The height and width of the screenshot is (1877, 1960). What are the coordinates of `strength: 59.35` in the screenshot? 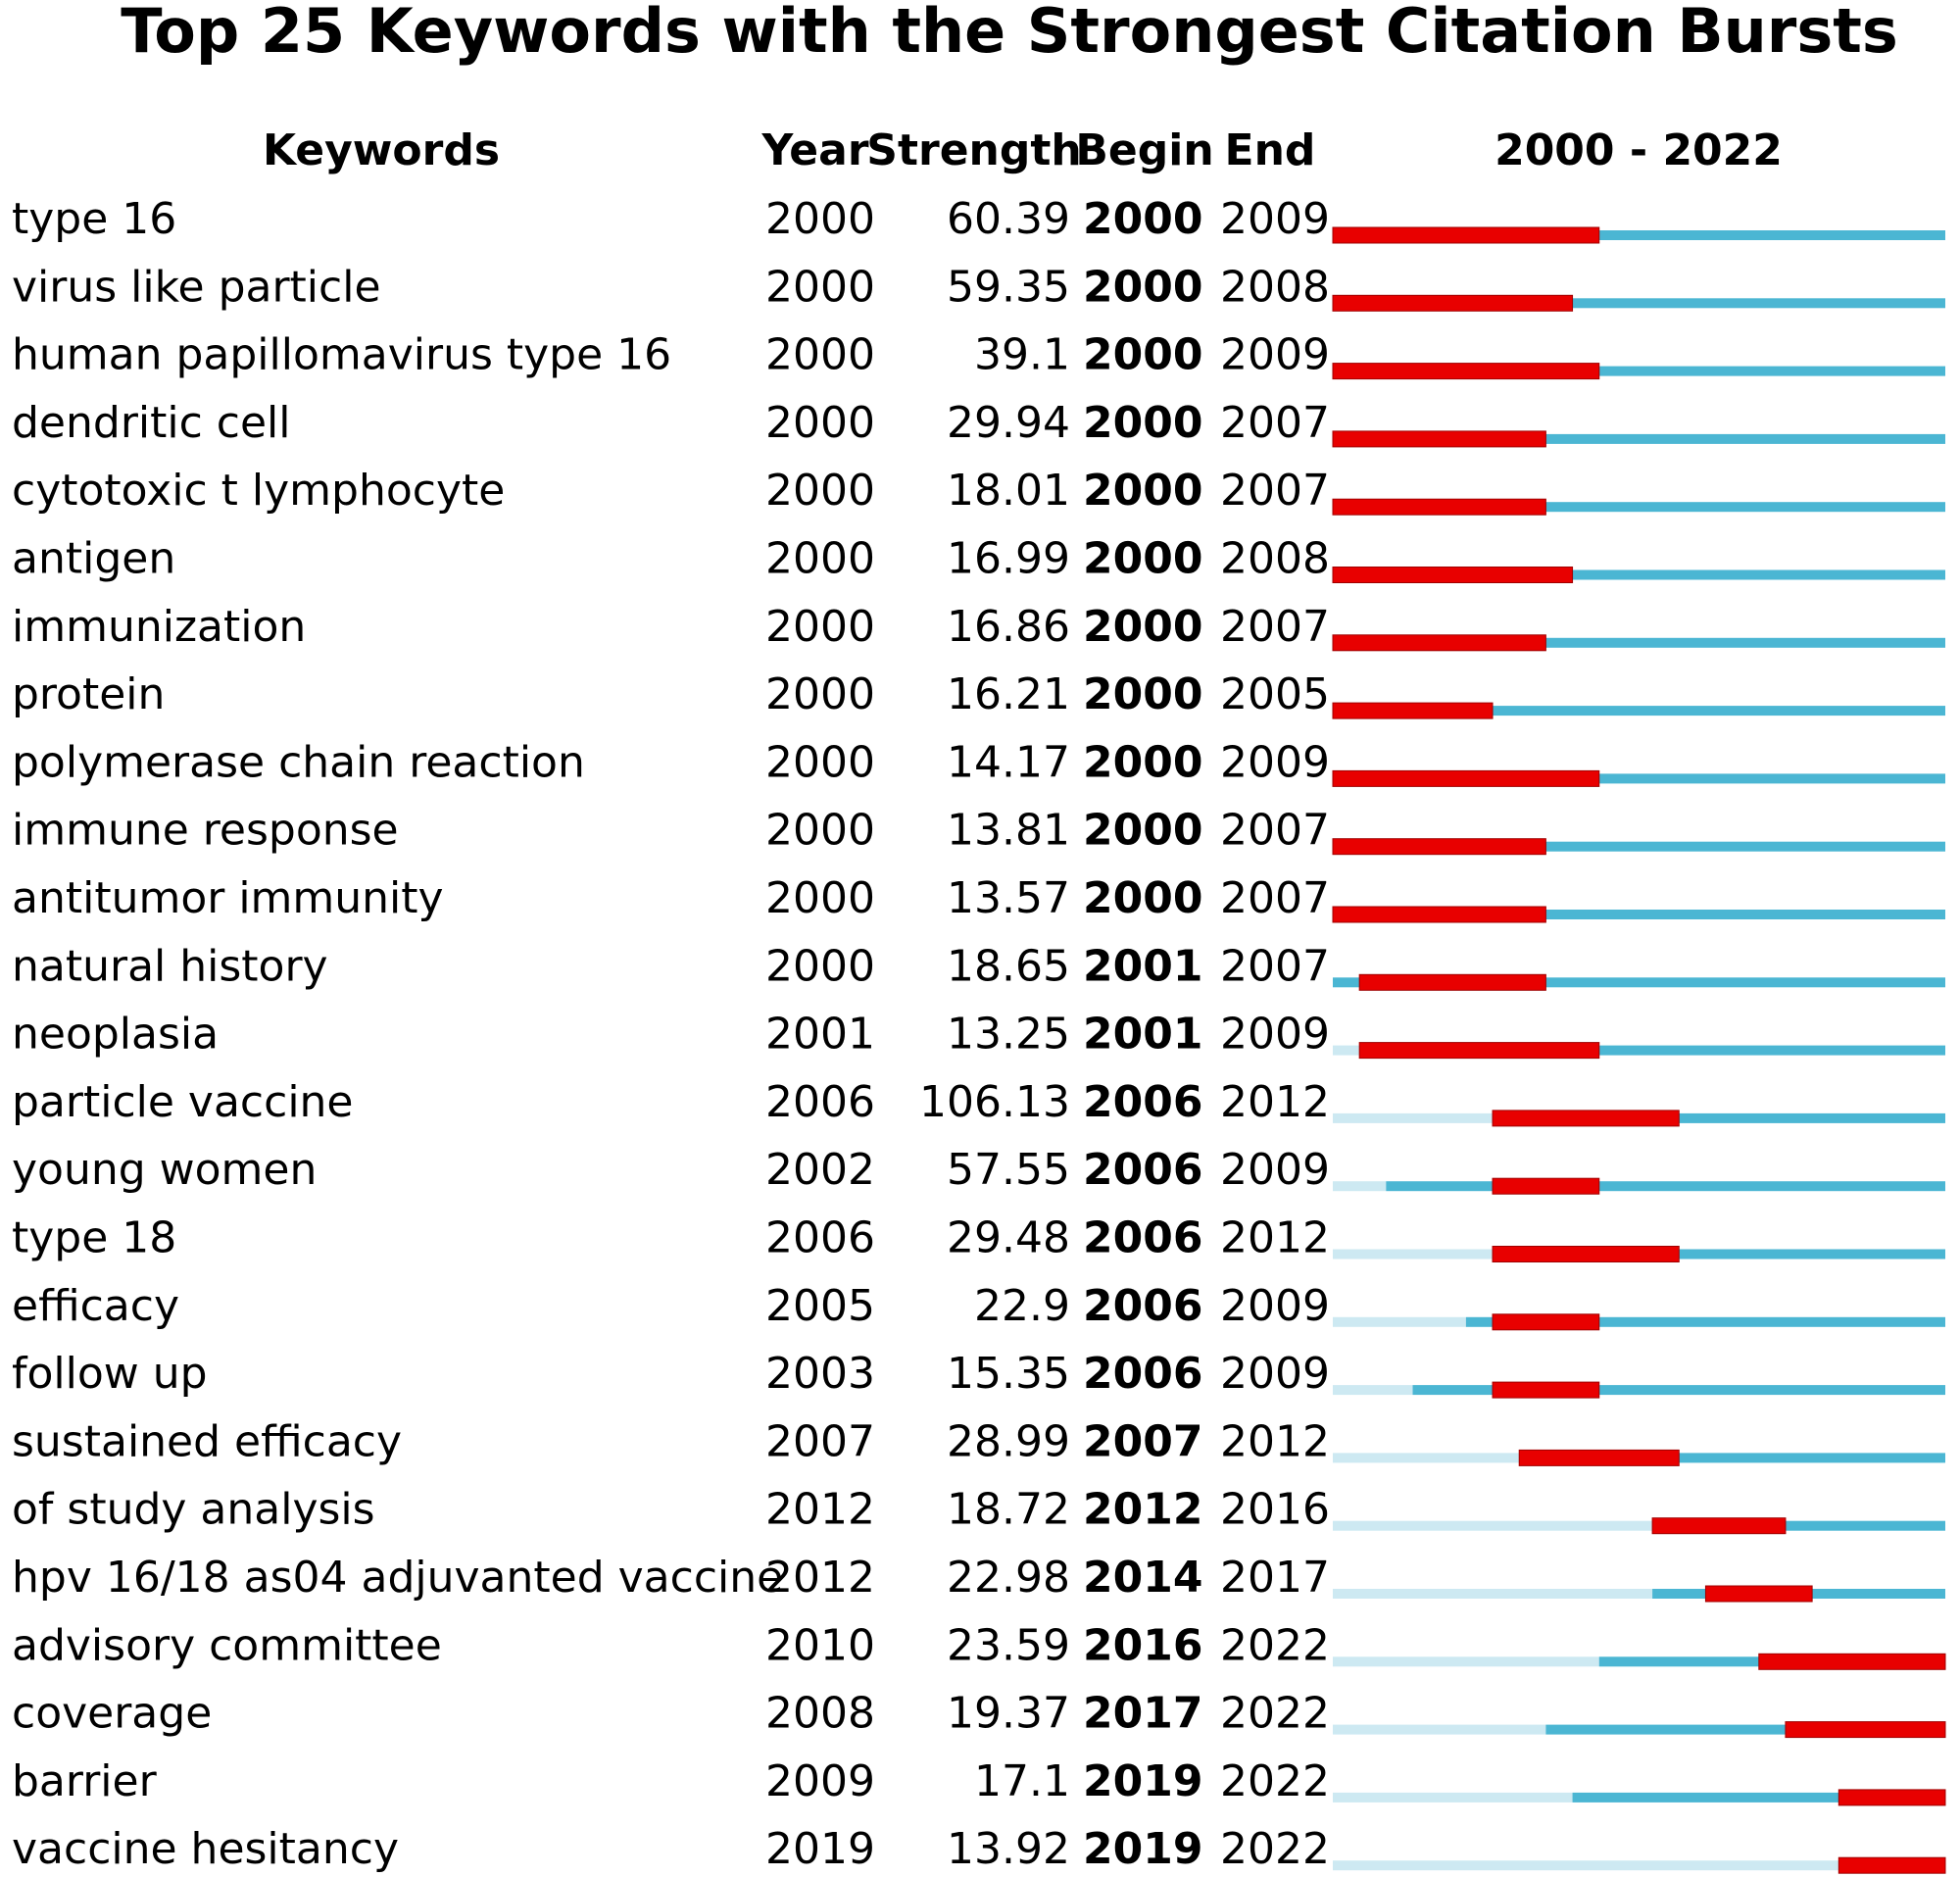 It's located at (1008, 287).